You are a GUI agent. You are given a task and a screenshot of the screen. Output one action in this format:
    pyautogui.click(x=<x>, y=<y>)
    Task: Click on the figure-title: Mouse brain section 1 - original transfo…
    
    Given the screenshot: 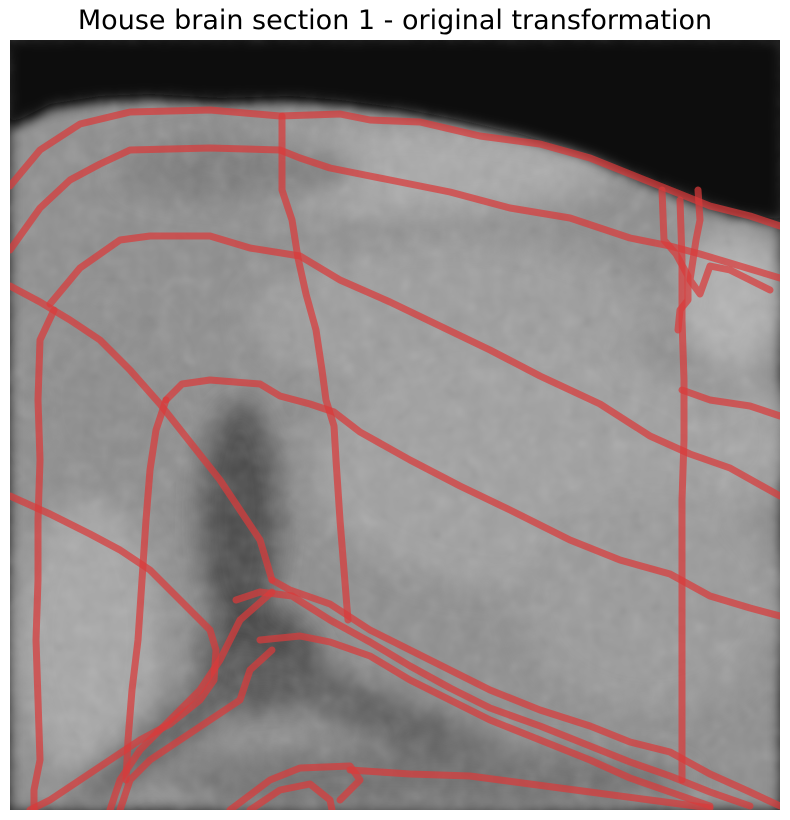 What is the action you would take?
    pyautogui.click(x=395, y=20)
    